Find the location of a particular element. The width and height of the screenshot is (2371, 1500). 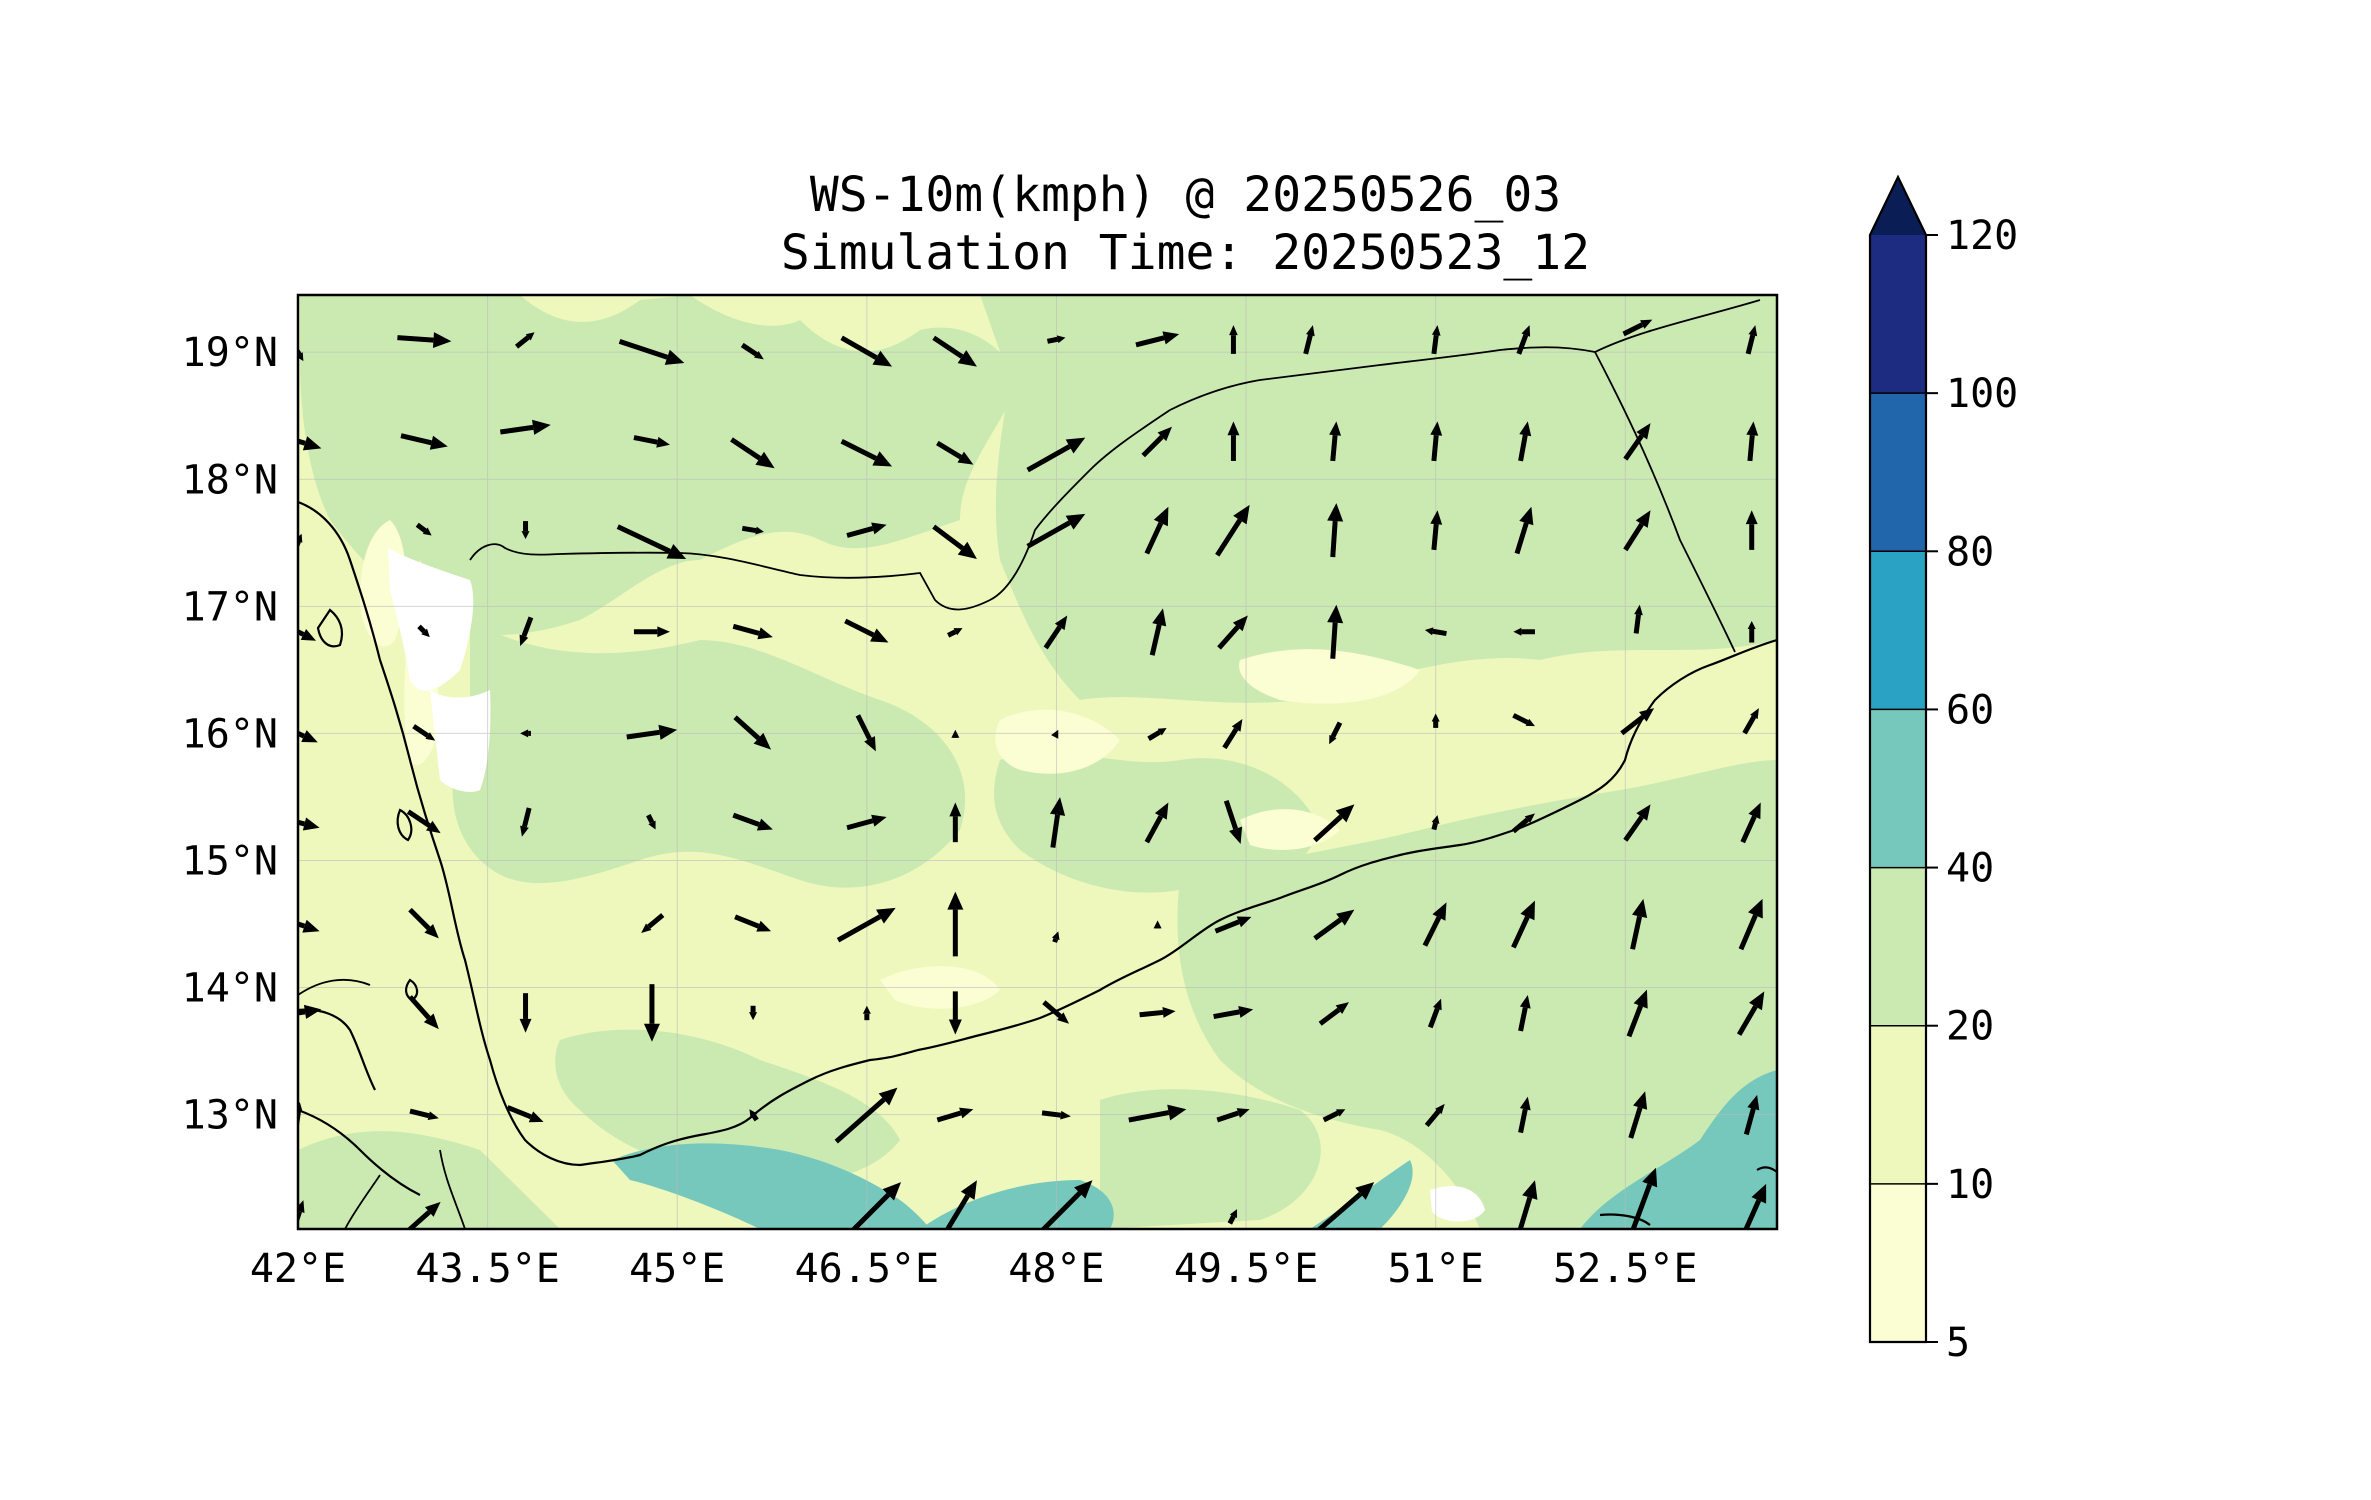

colorbar-bands is located at coordinates (1898, 788).